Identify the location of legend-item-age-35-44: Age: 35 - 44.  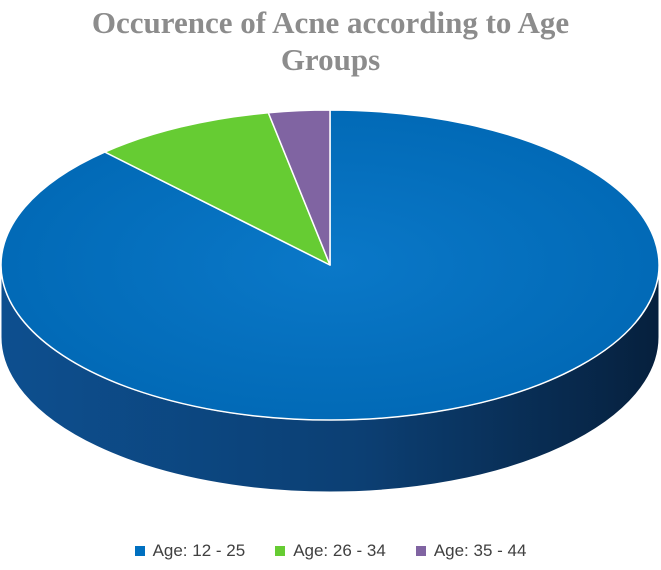
(471, 551).